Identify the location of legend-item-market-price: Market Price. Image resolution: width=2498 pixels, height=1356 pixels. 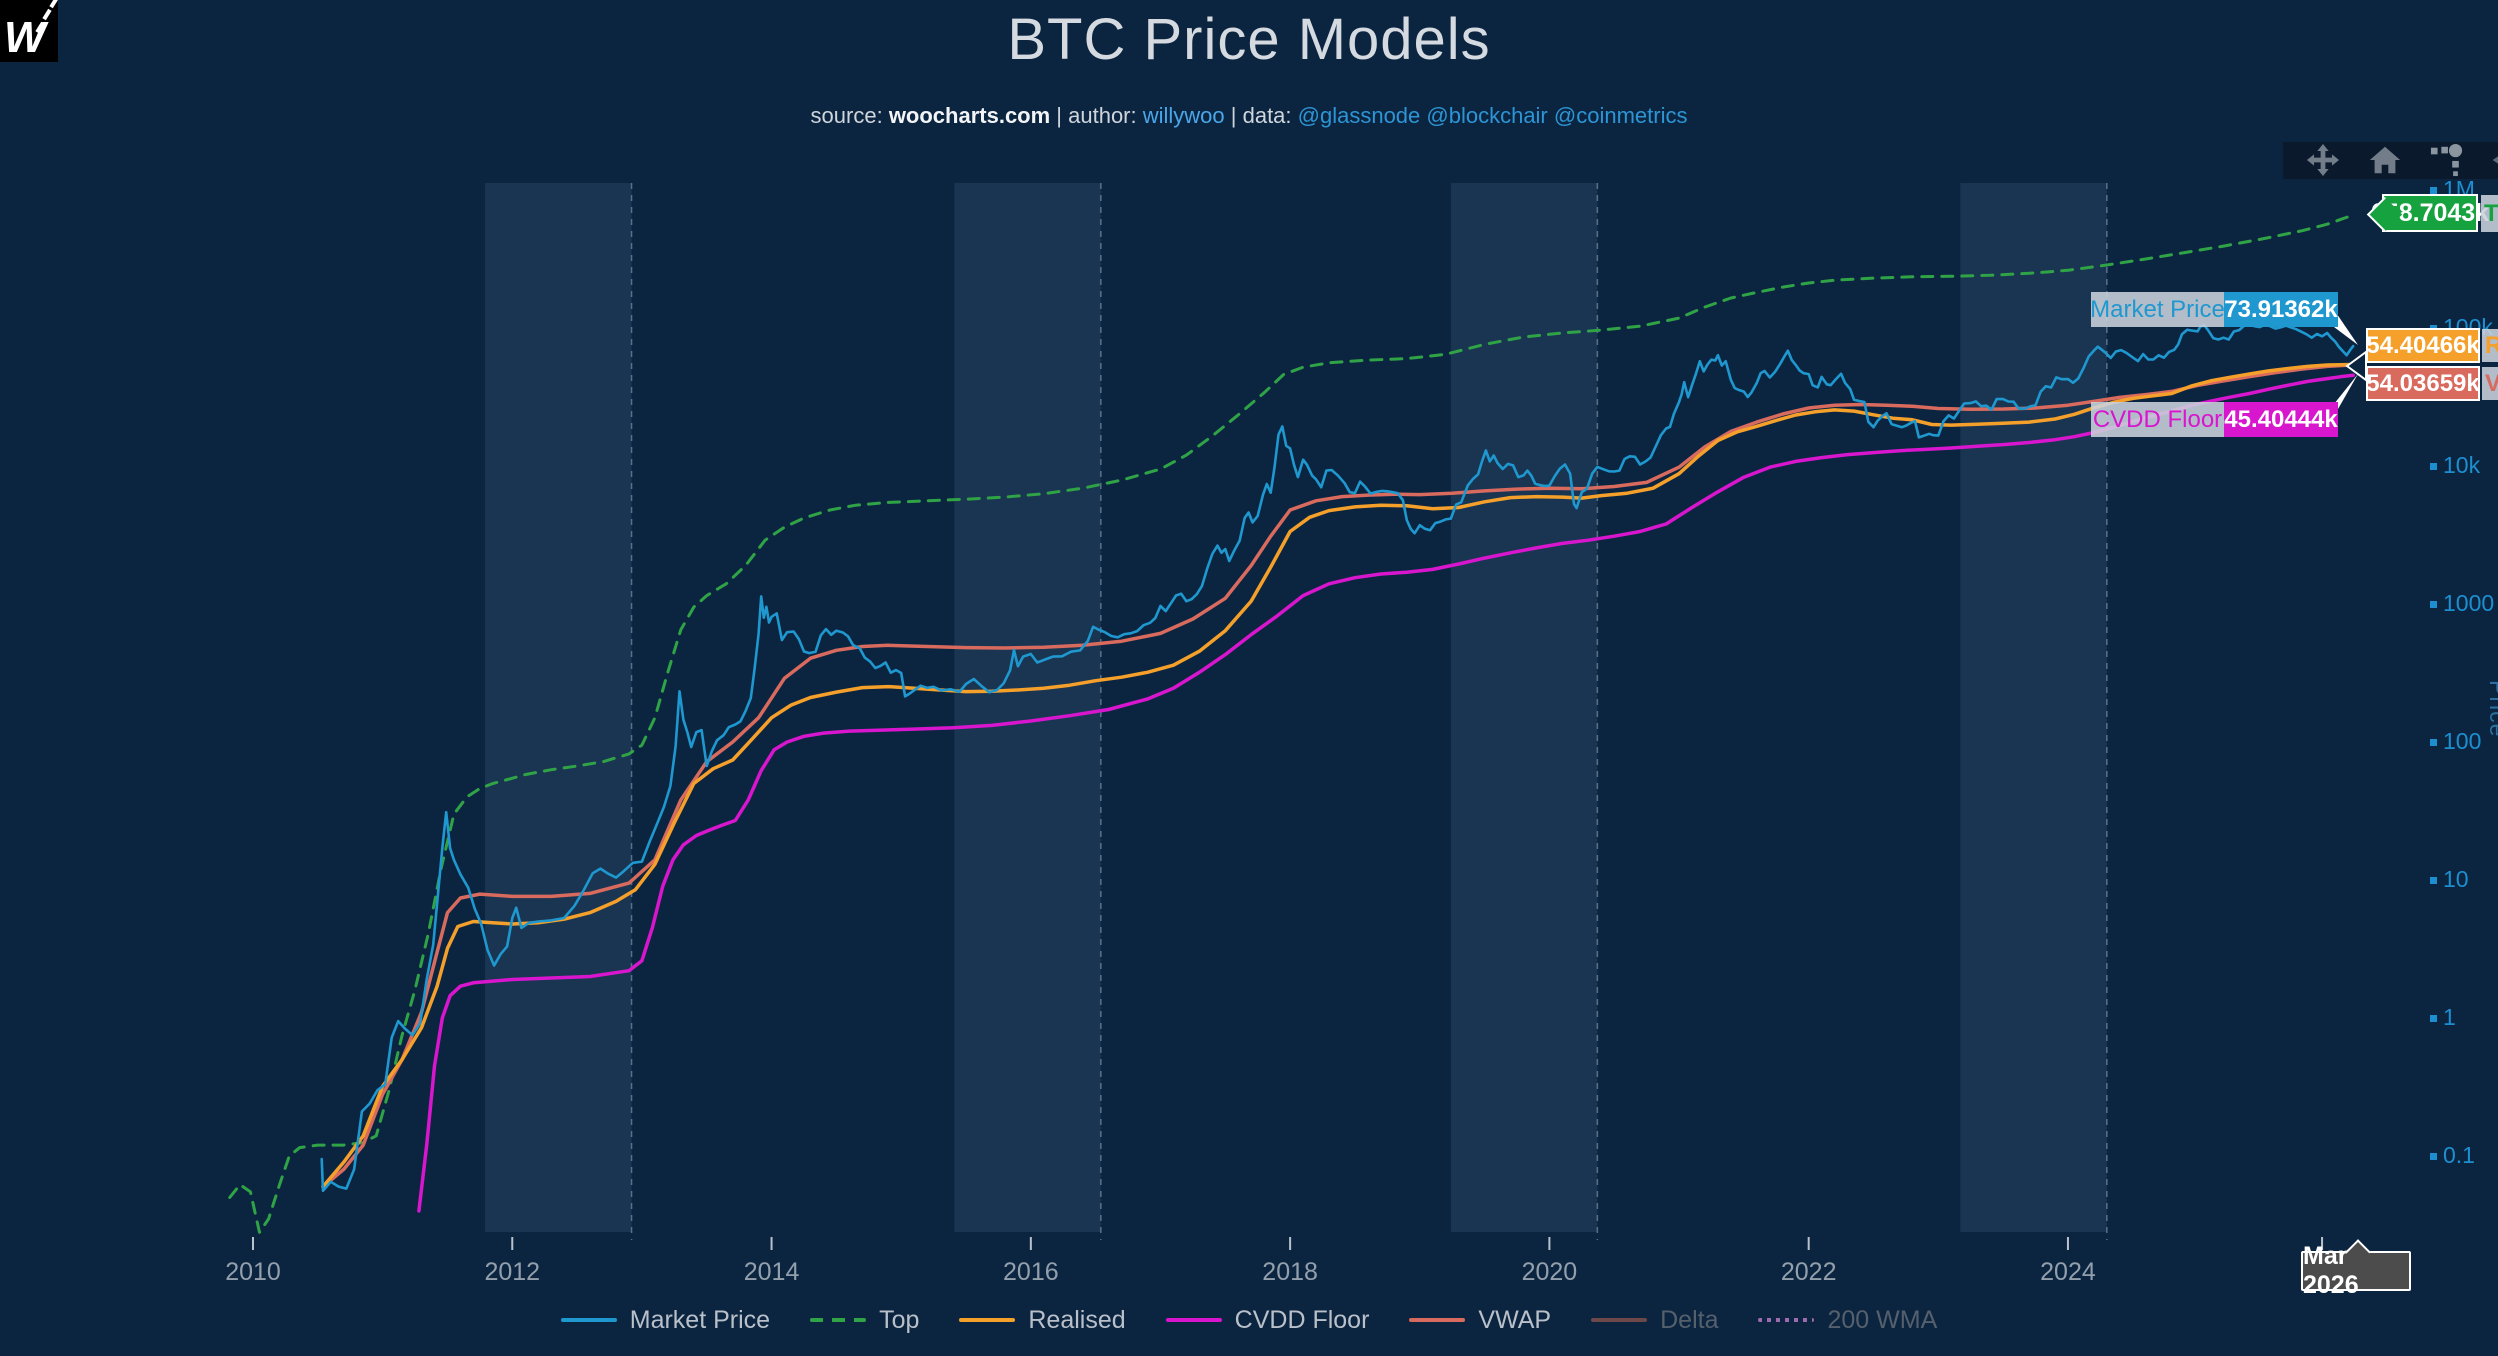
(665, 1320).